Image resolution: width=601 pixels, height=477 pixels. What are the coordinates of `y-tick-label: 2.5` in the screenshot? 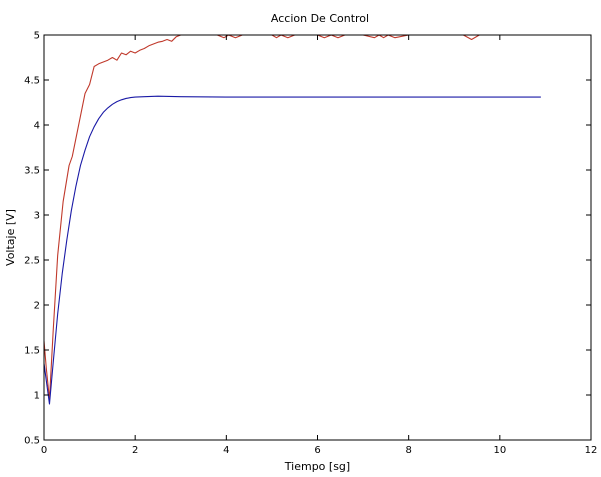 It's located at (32, 261).